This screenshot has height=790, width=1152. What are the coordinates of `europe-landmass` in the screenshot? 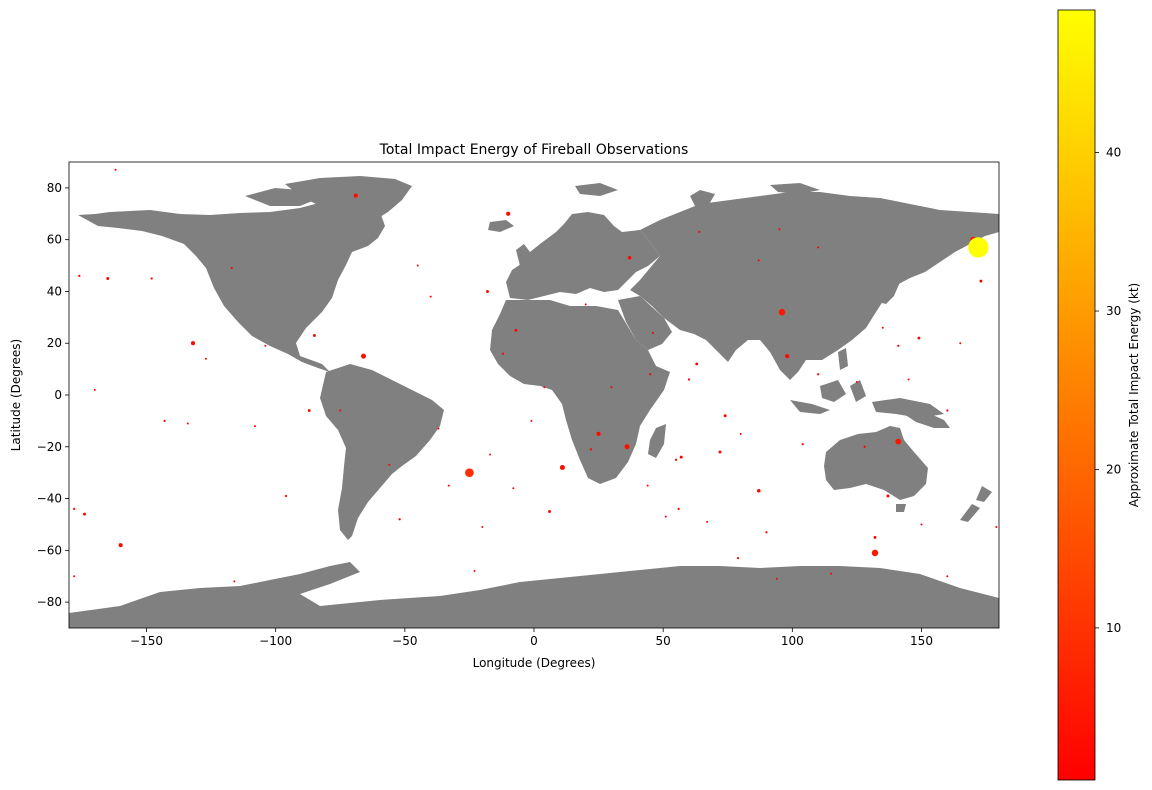 It's located at (583, 256).